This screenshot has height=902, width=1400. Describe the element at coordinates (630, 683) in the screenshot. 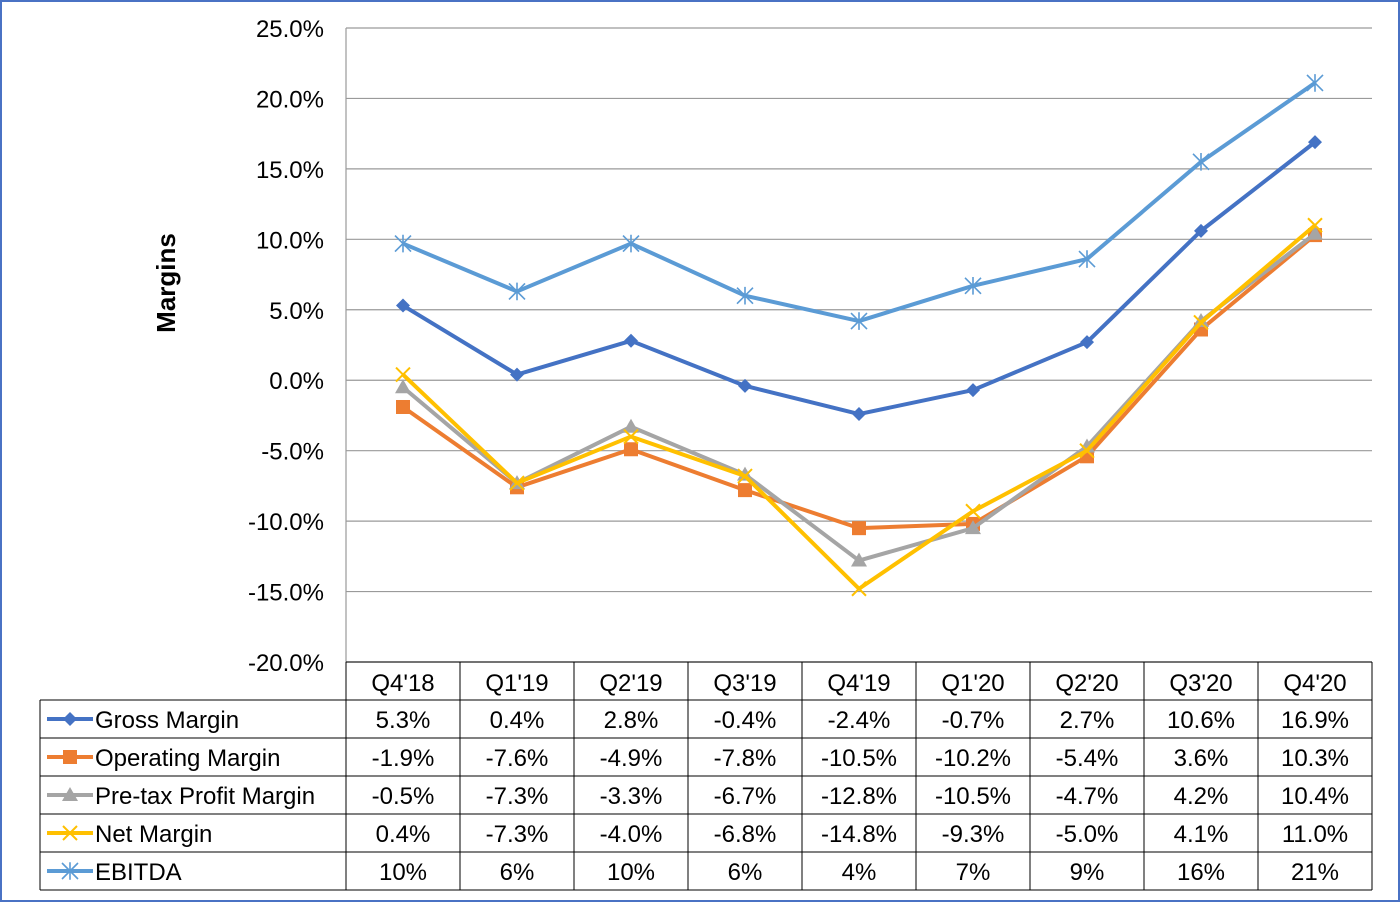

I see `category-label: Q2'19` at that location.